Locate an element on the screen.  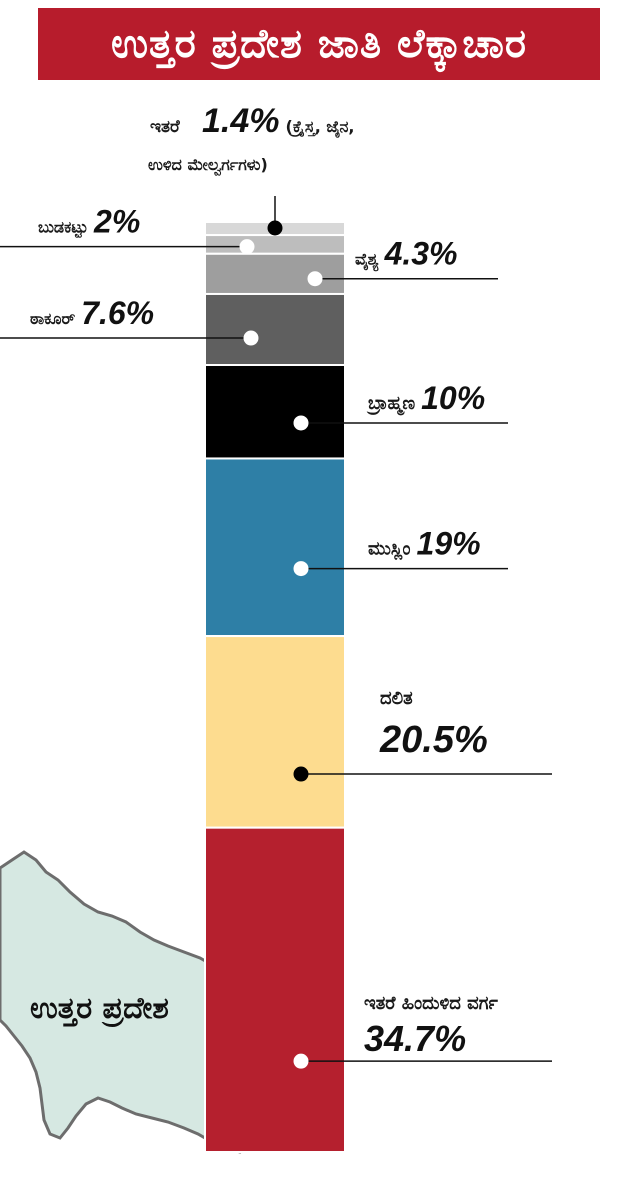
map-label: ಉತ್ತರ ಪ್ರದೇಶ is located at coordinates (99, 1009).